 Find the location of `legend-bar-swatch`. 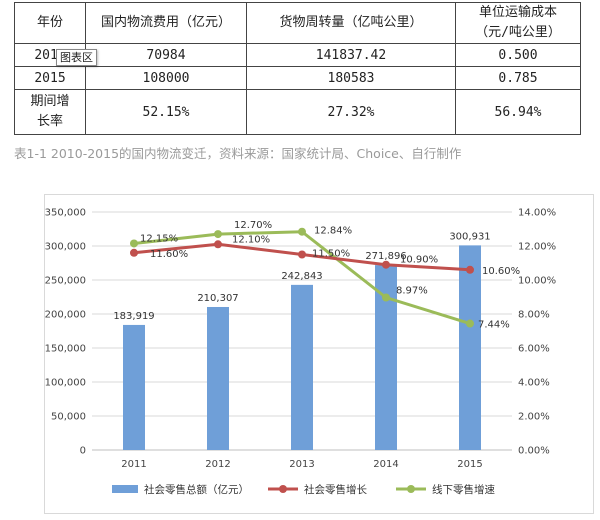

legend-bar-swatch is located at coordinates (125, 489).